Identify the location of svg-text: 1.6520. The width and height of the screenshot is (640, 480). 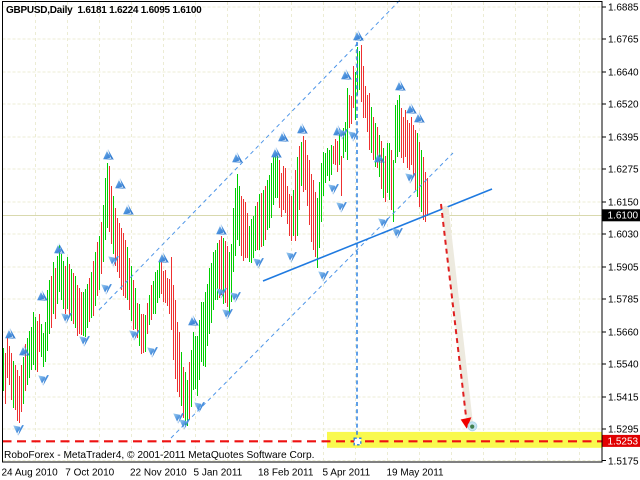
(623, 104).